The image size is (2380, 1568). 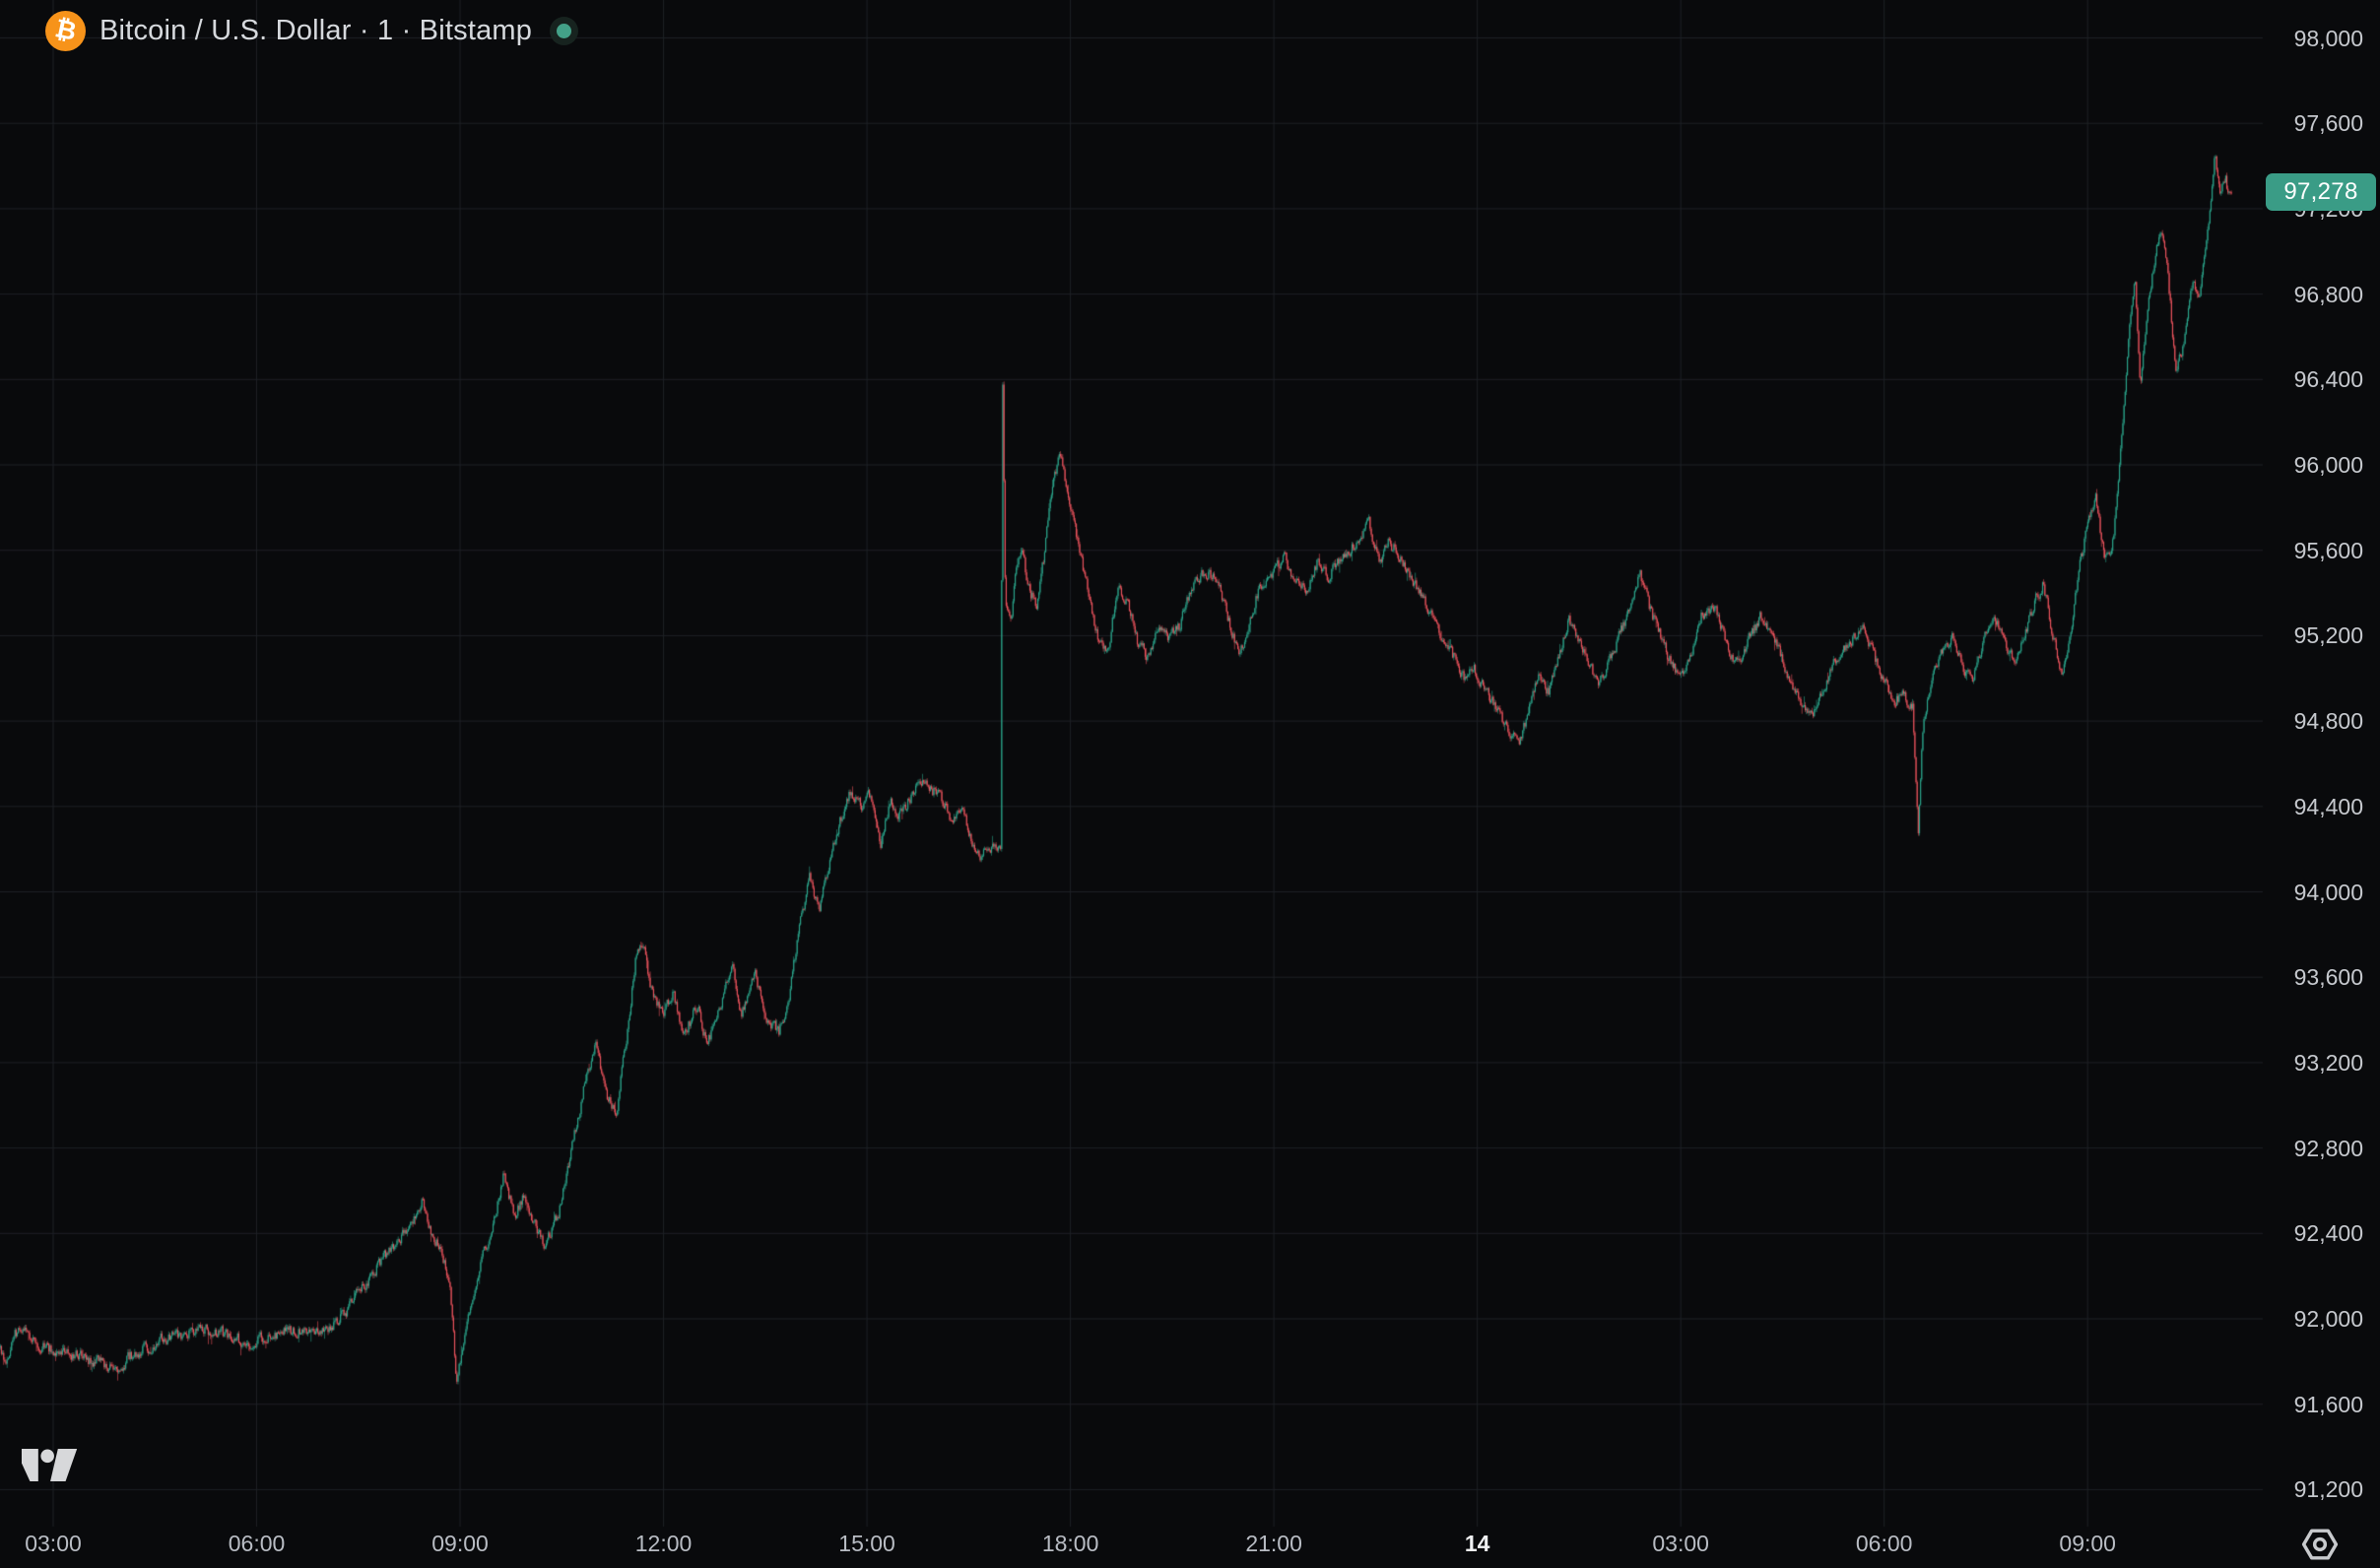 I want to click on price-axis-label: 96,800, so click(x=2328, y=294).